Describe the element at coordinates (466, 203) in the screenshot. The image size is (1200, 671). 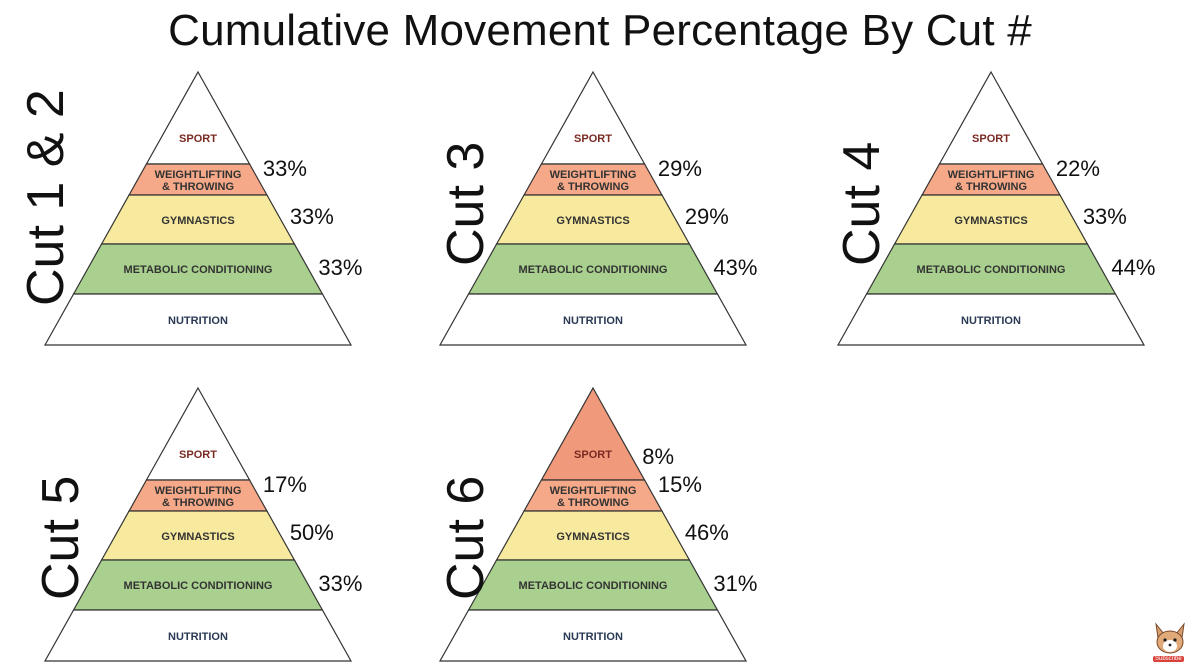
I see `cut-label: Cut 3` at that location.